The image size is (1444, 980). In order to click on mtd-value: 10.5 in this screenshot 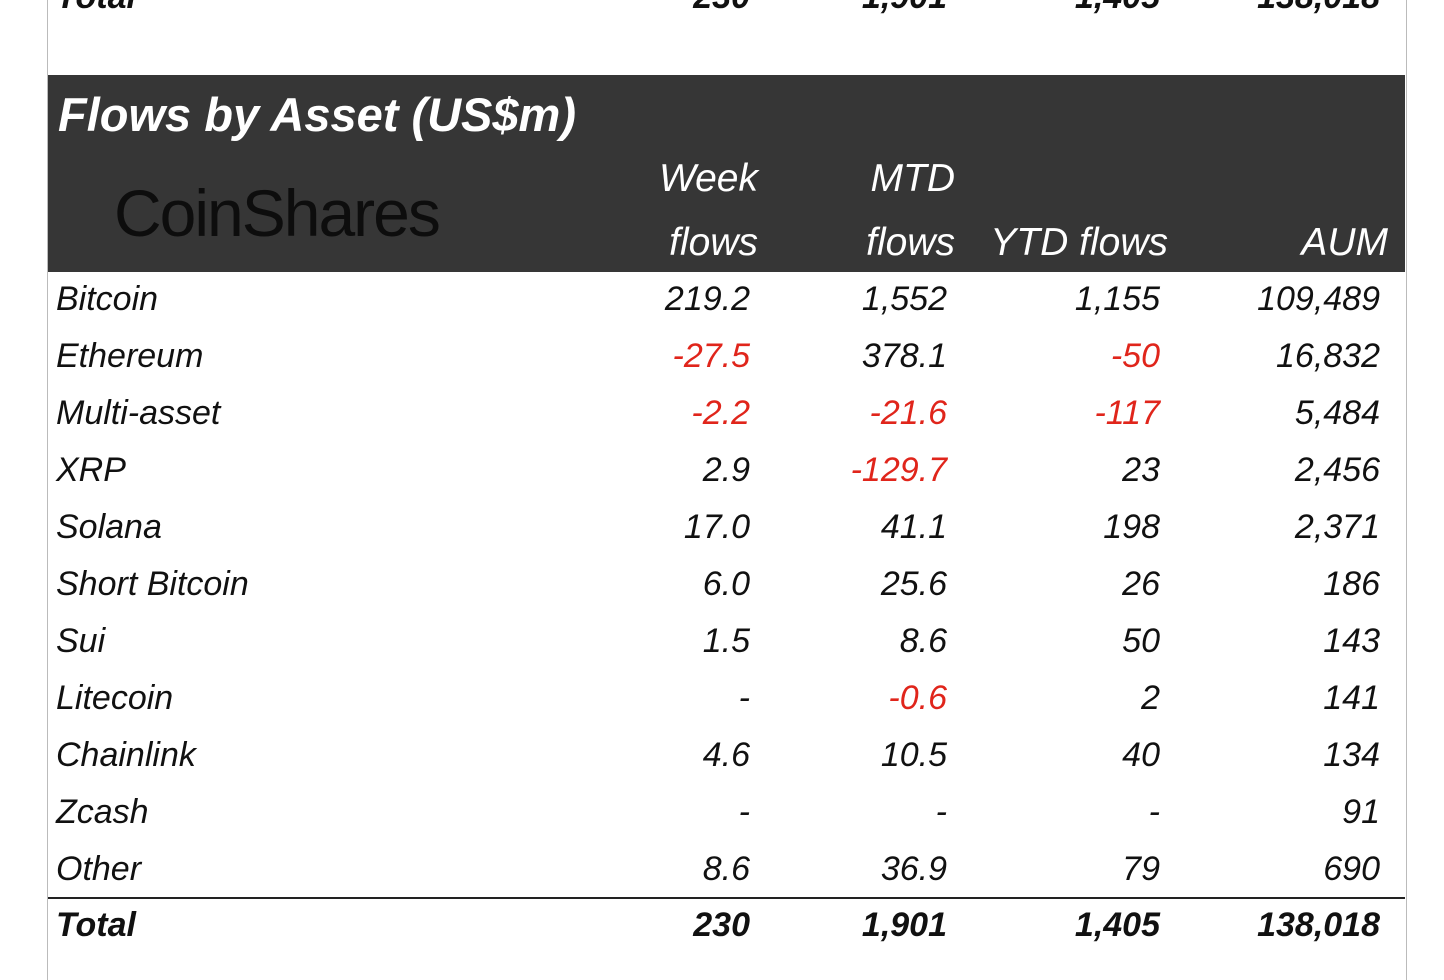, I will do `click(913, 755)`.